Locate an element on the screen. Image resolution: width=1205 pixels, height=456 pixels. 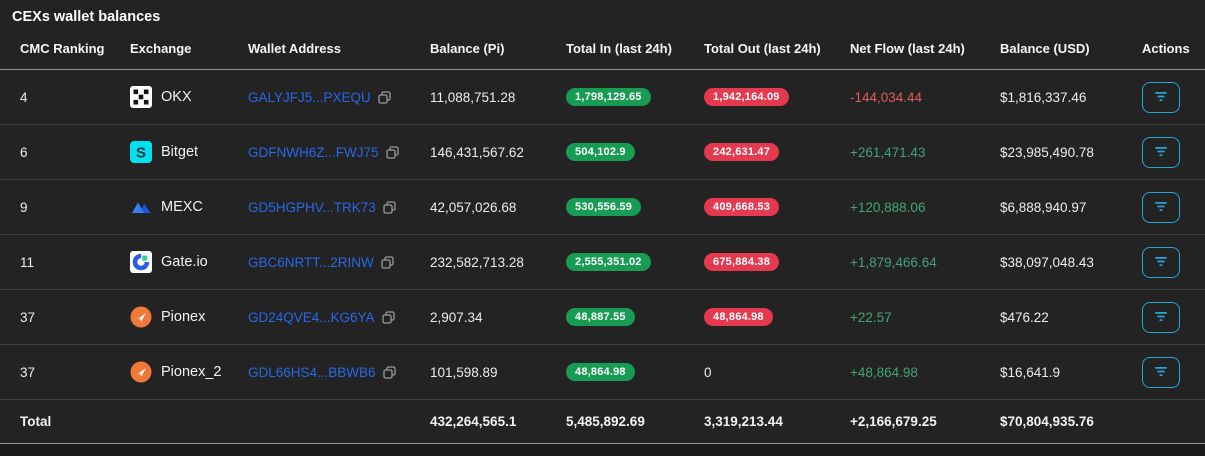
gateio-logo is located at coordinates (141, 262).